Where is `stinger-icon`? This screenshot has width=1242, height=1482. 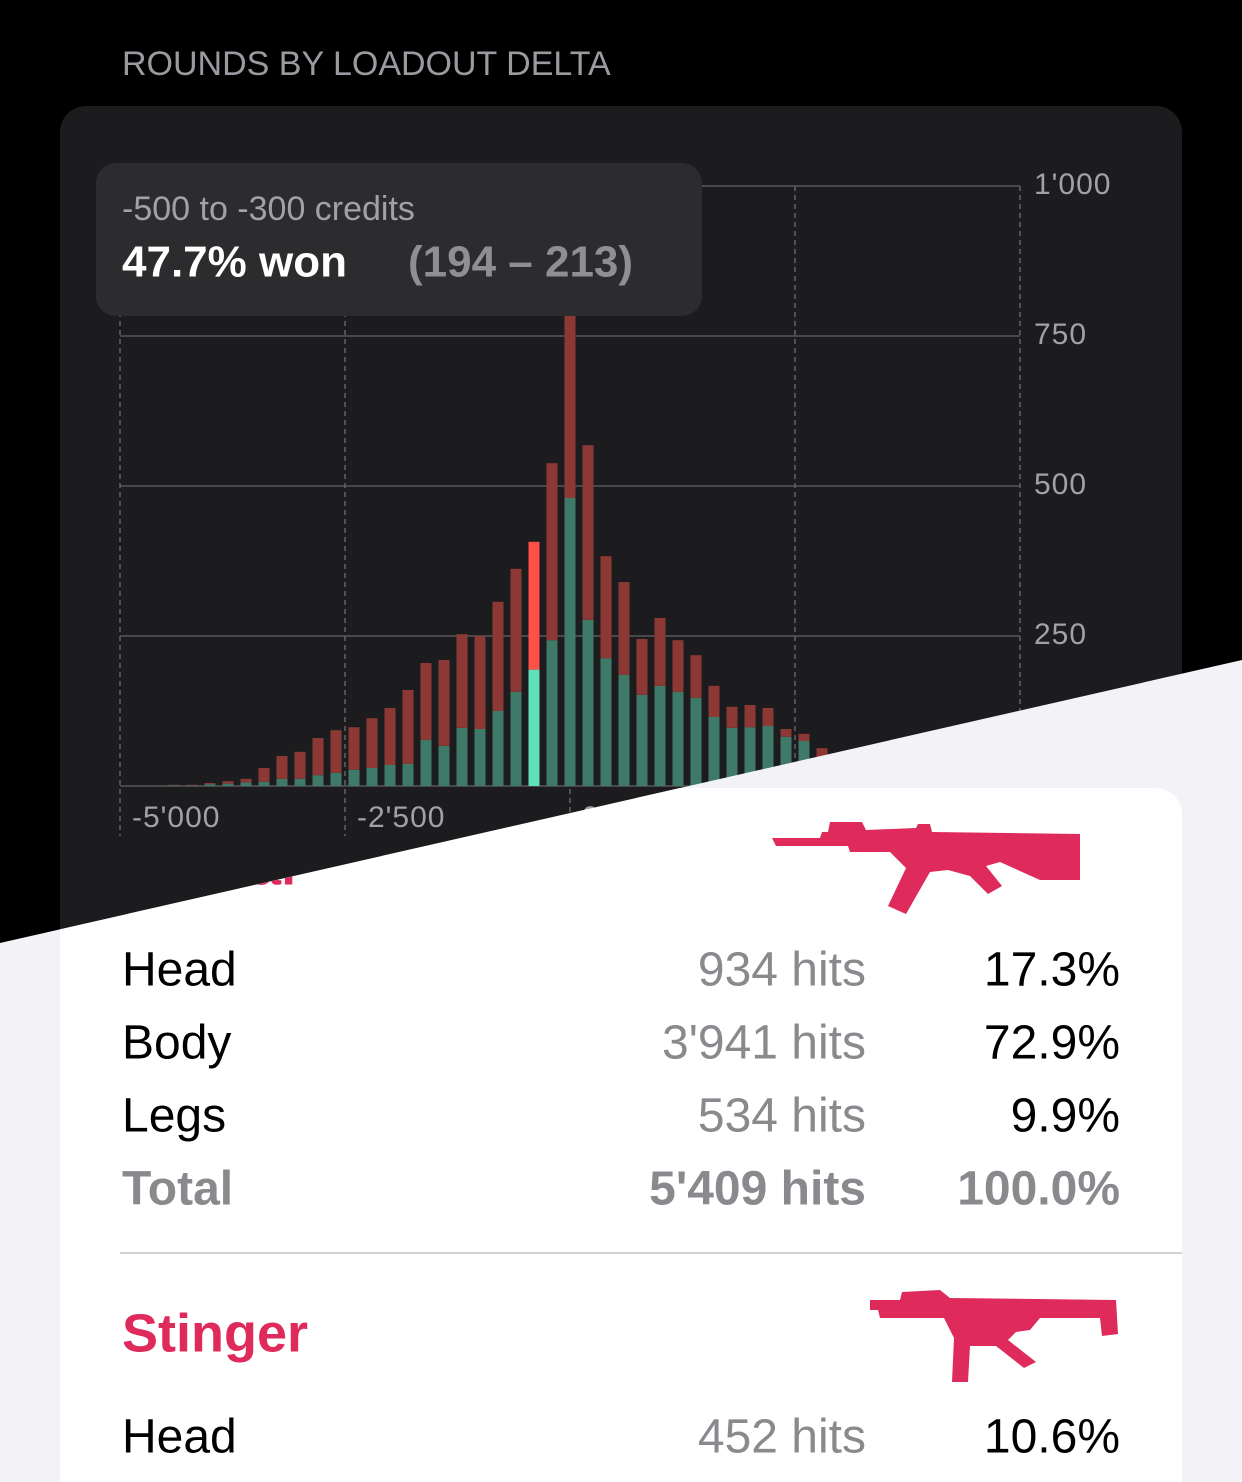 stinger-icon is located at coordinates (994, 1336).